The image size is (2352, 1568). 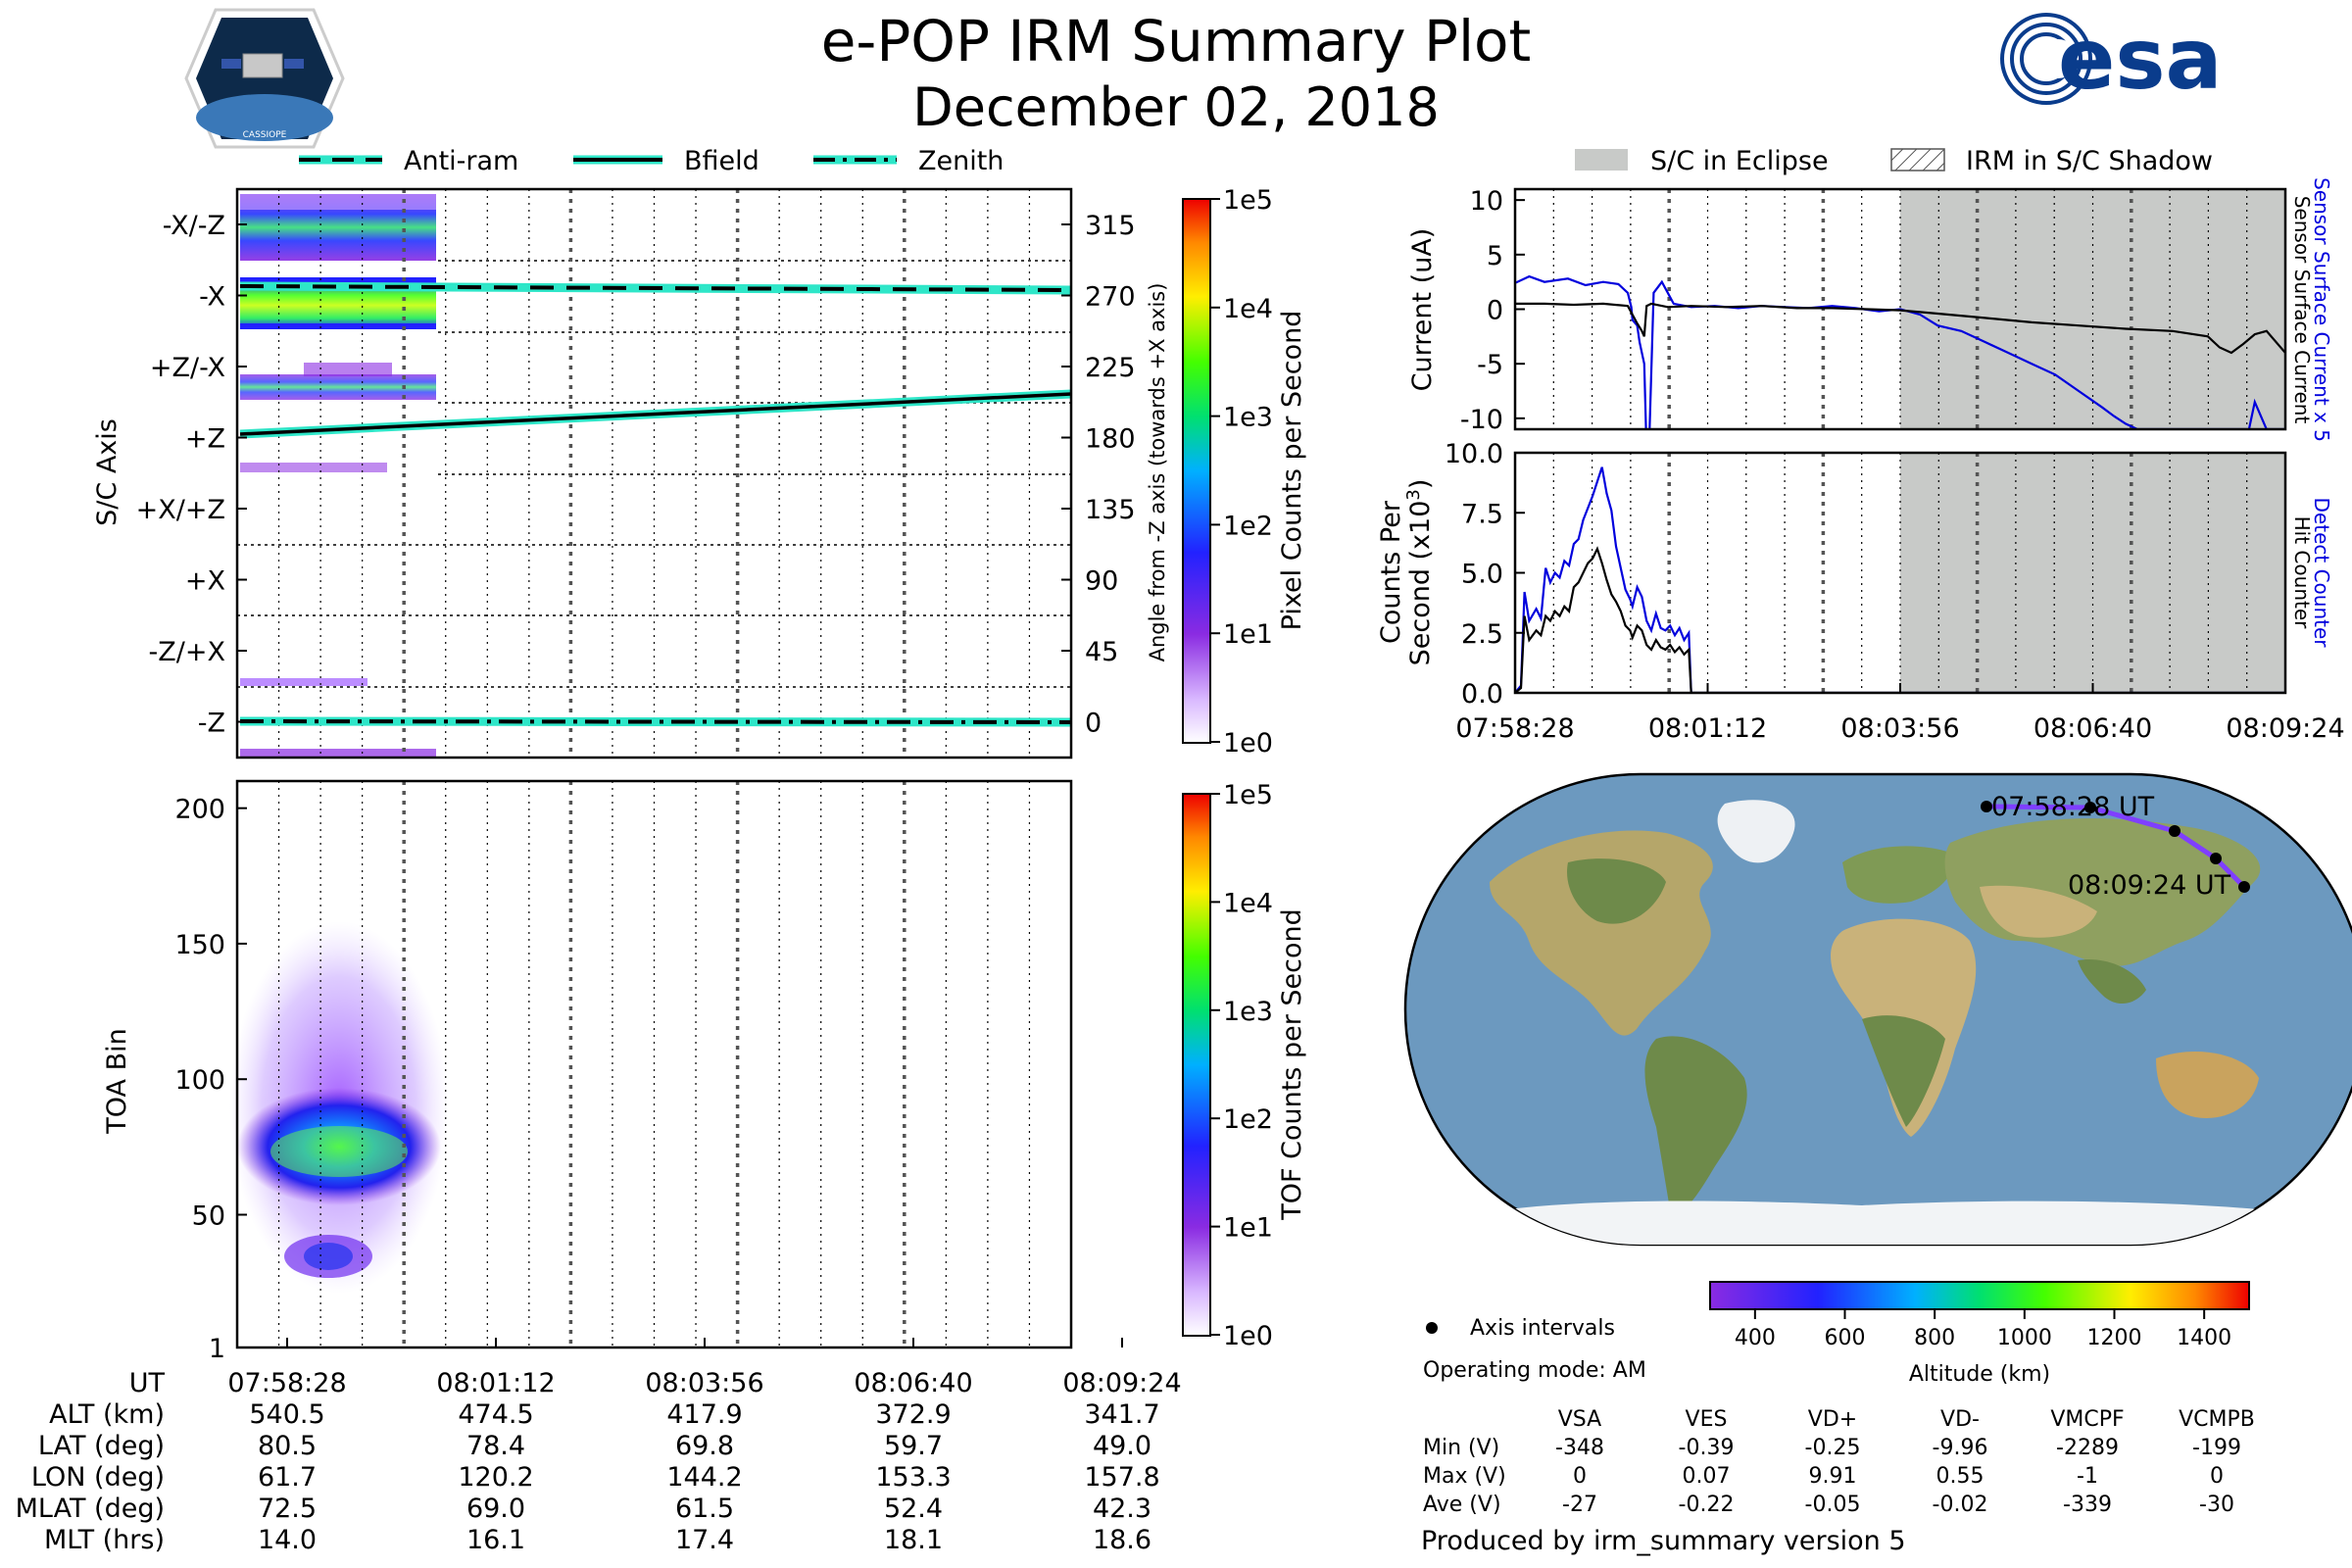 I want to click on voltage-header: VCMPB, so click(x=2217, y=1419).